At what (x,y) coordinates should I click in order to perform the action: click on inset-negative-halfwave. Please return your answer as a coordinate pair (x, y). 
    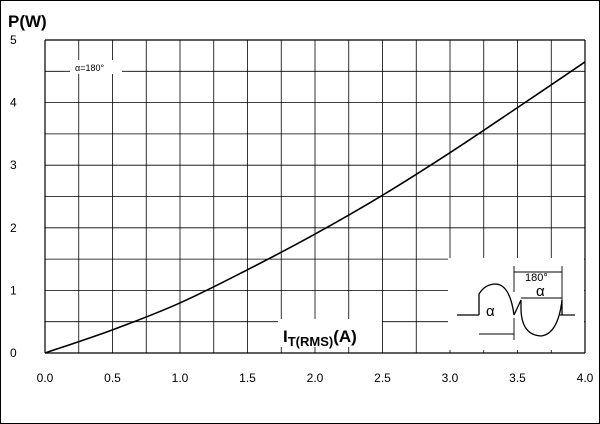
    Looking at the image, I should click on (538, 318).